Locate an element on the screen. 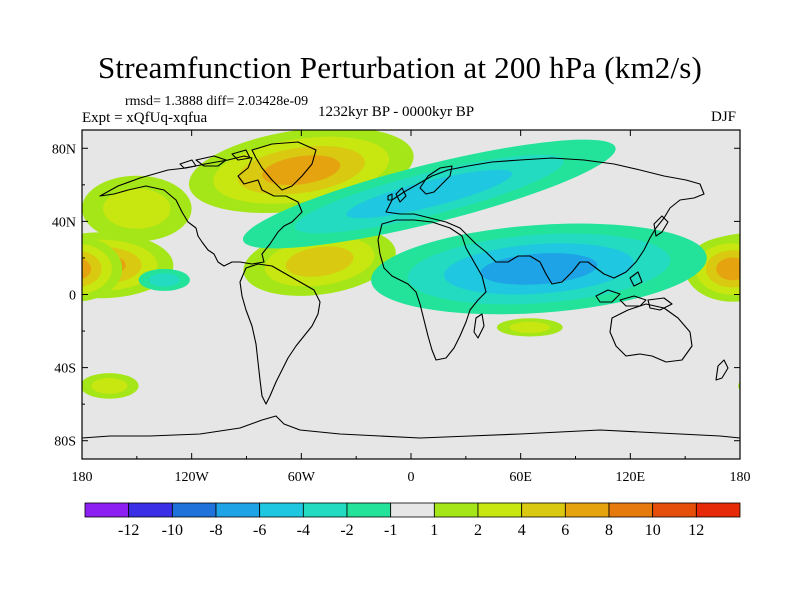 The image size is (800, 600). field-positive-indian-ocean is located at coordinates (529, 327).